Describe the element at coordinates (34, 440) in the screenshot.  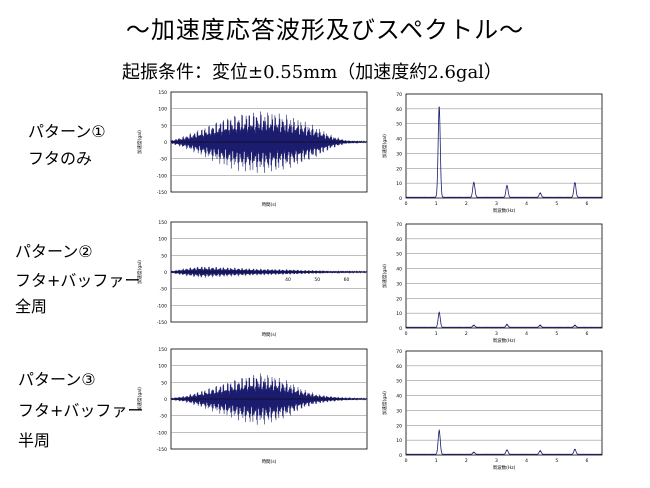
I see `pattern-3-desc-line2: 半周` at that location.